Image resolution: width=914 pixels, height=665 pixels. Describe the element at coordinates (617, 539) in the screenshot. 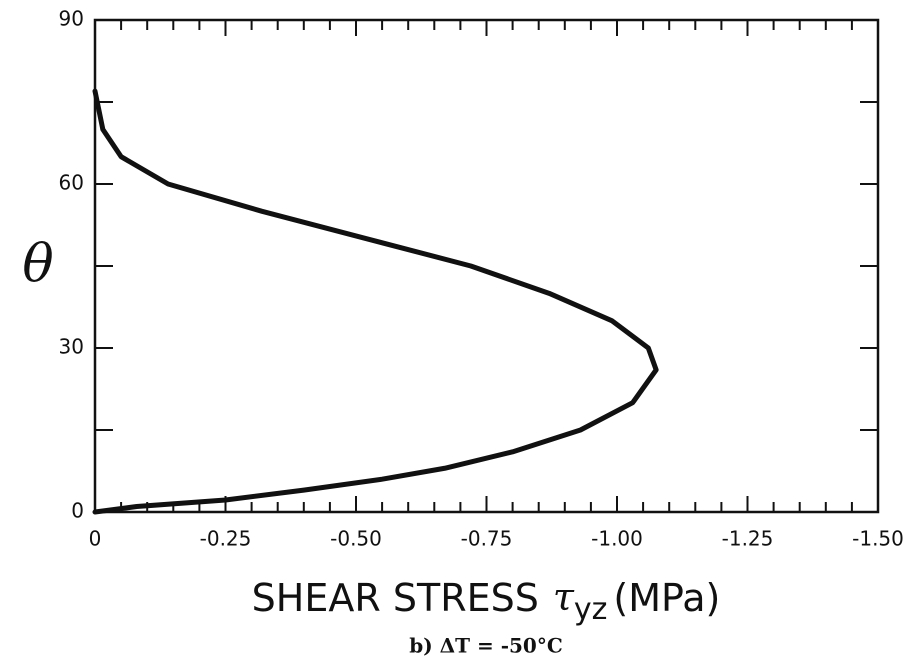

I see `x-tick-label: -1.00` at that location.